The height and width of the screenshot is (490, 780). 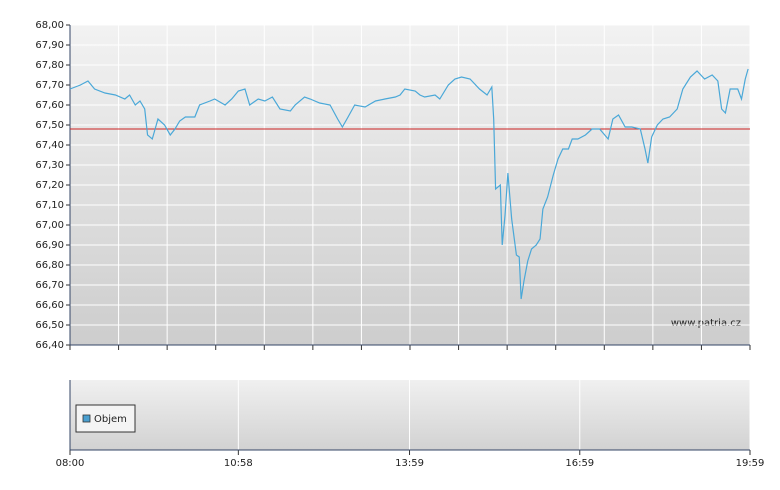 I want to click on x-tick-label: 13:59, so click(x=409, y=463).